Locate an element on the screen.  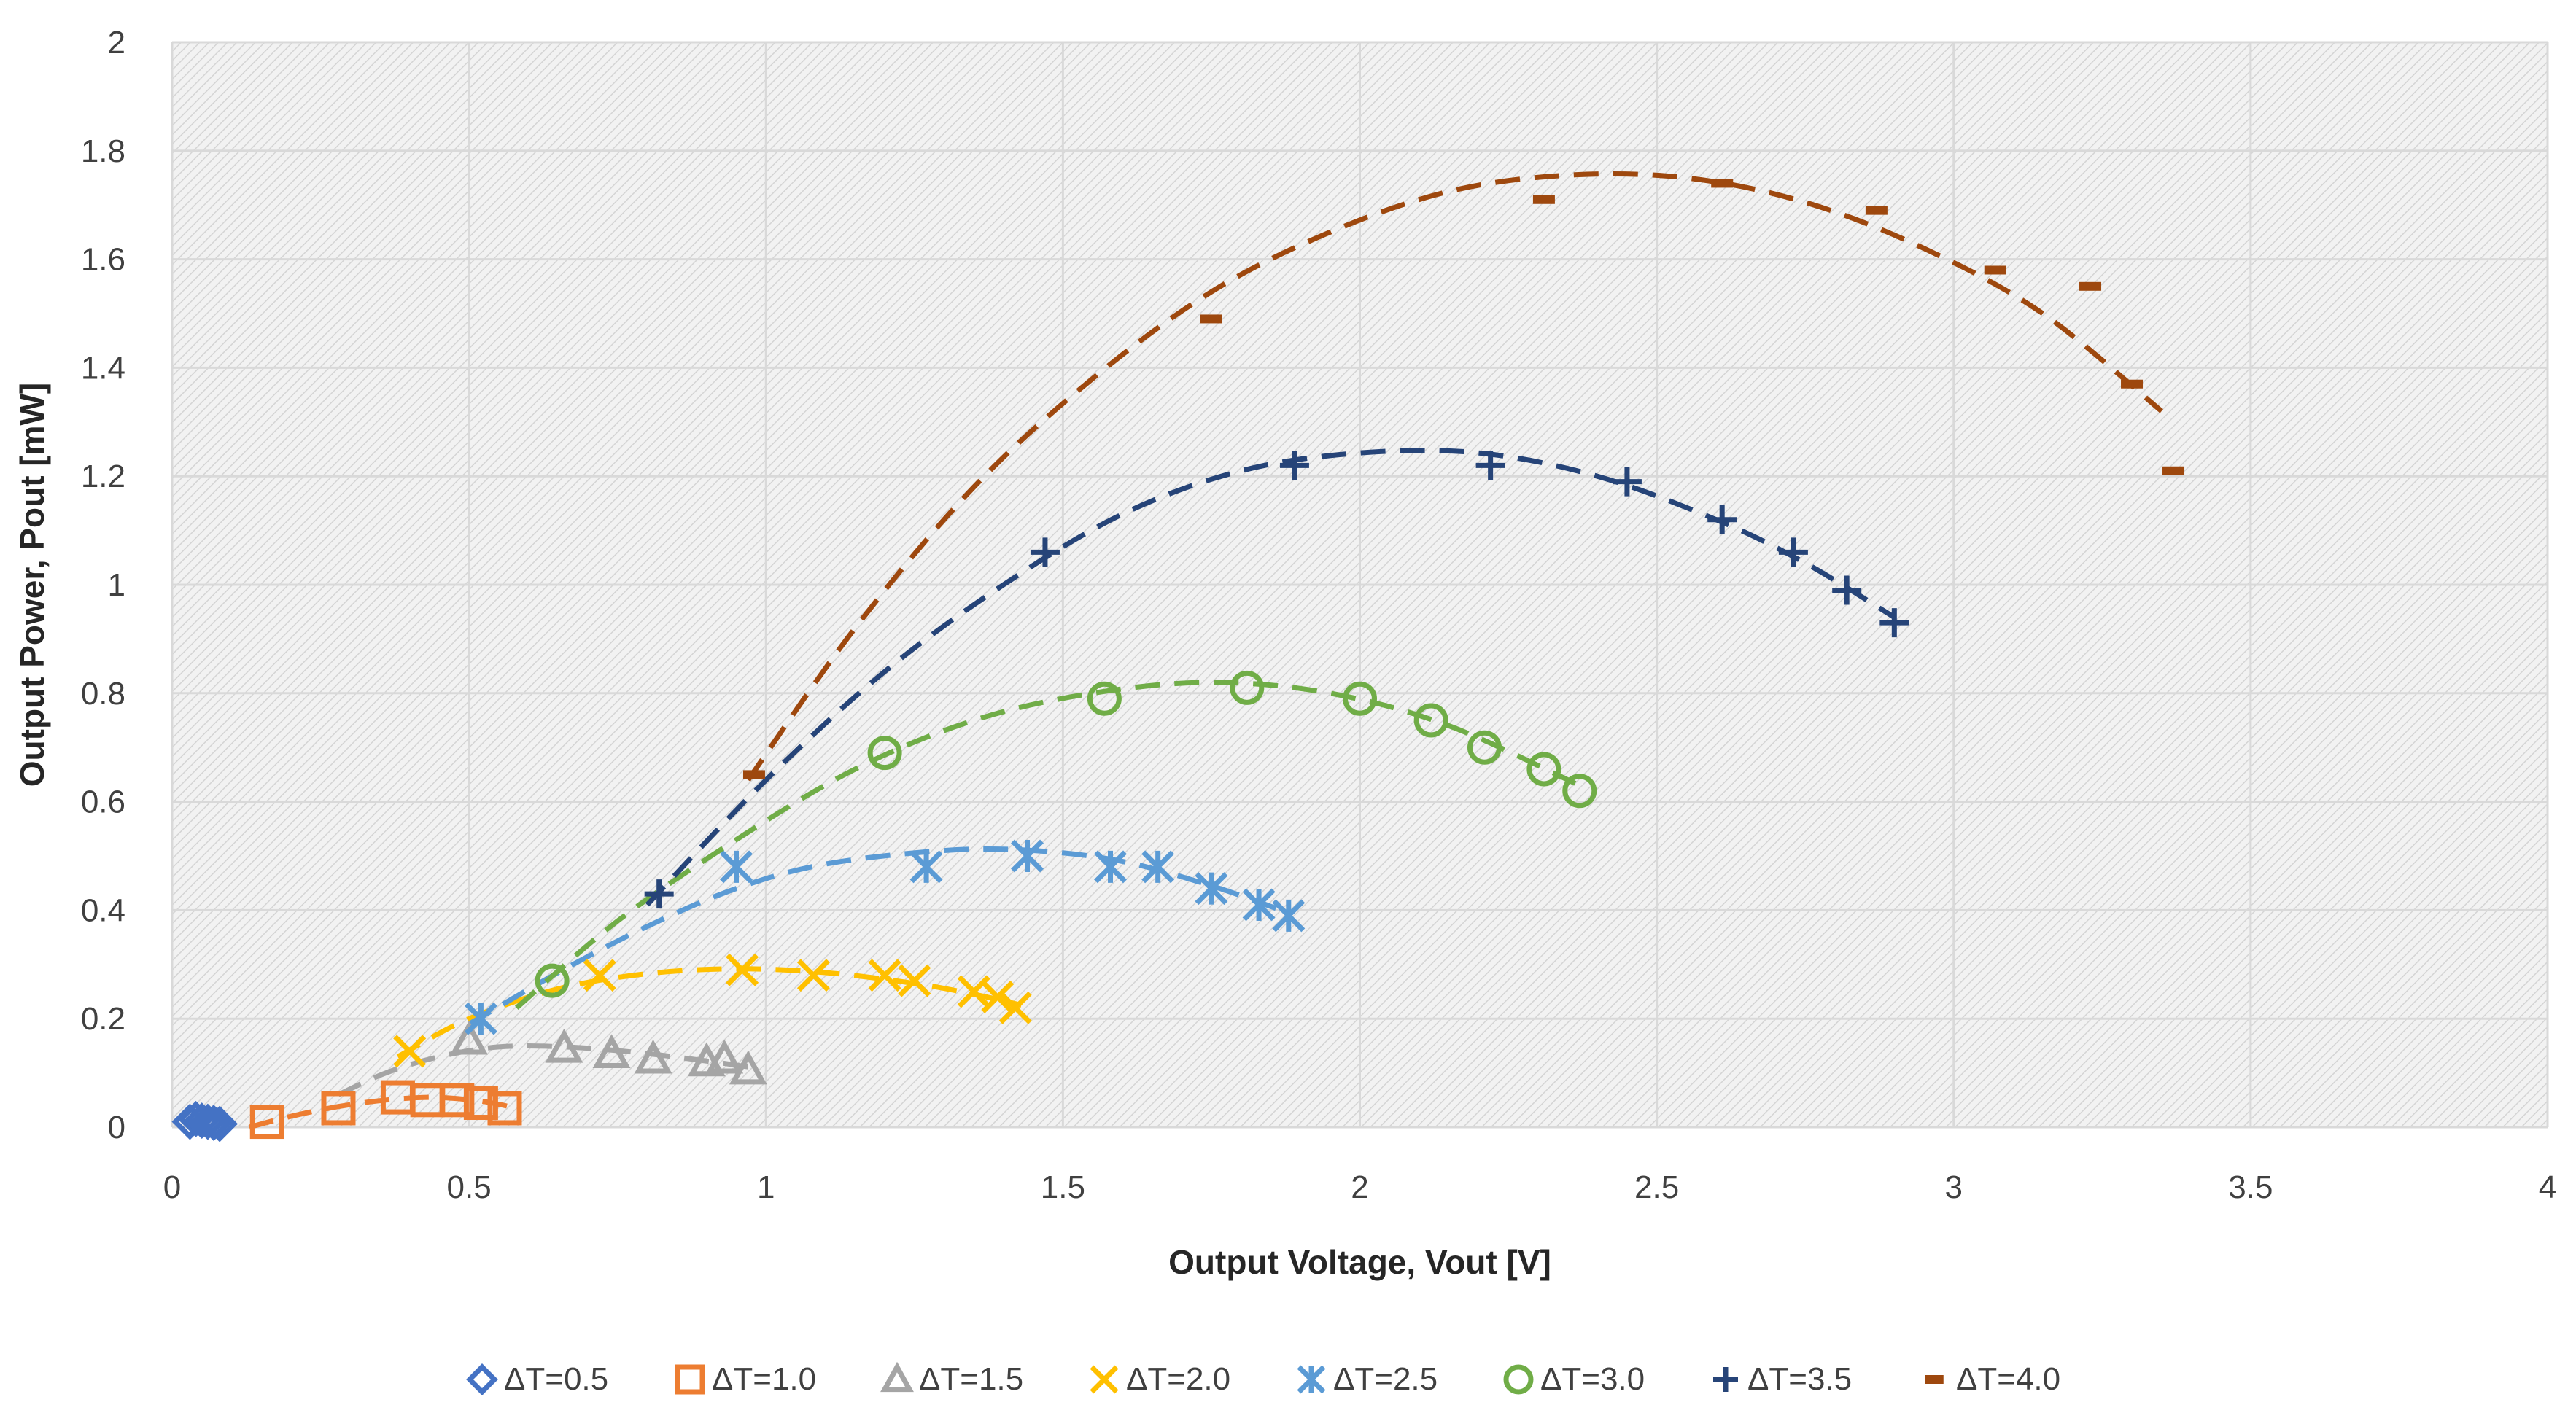
legend-item: ΔT=3.0 is located at coordinates (1574, 1379).